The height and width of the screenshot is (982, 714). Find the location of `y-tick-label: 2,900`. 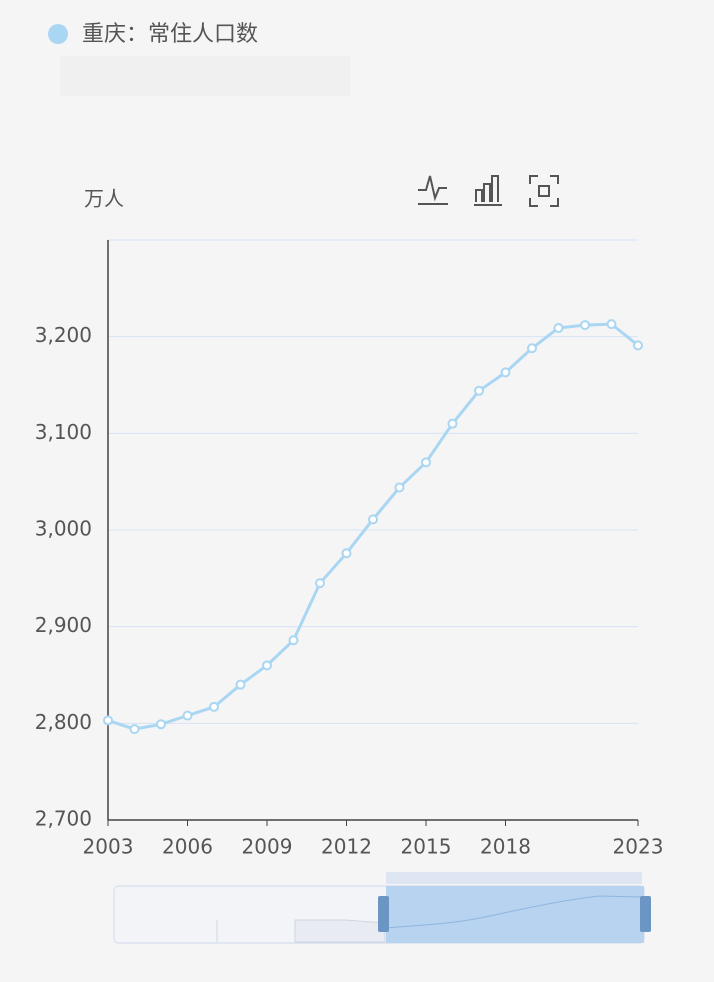

y-tick-label: 2,900 is located at coordinates (63, 625).